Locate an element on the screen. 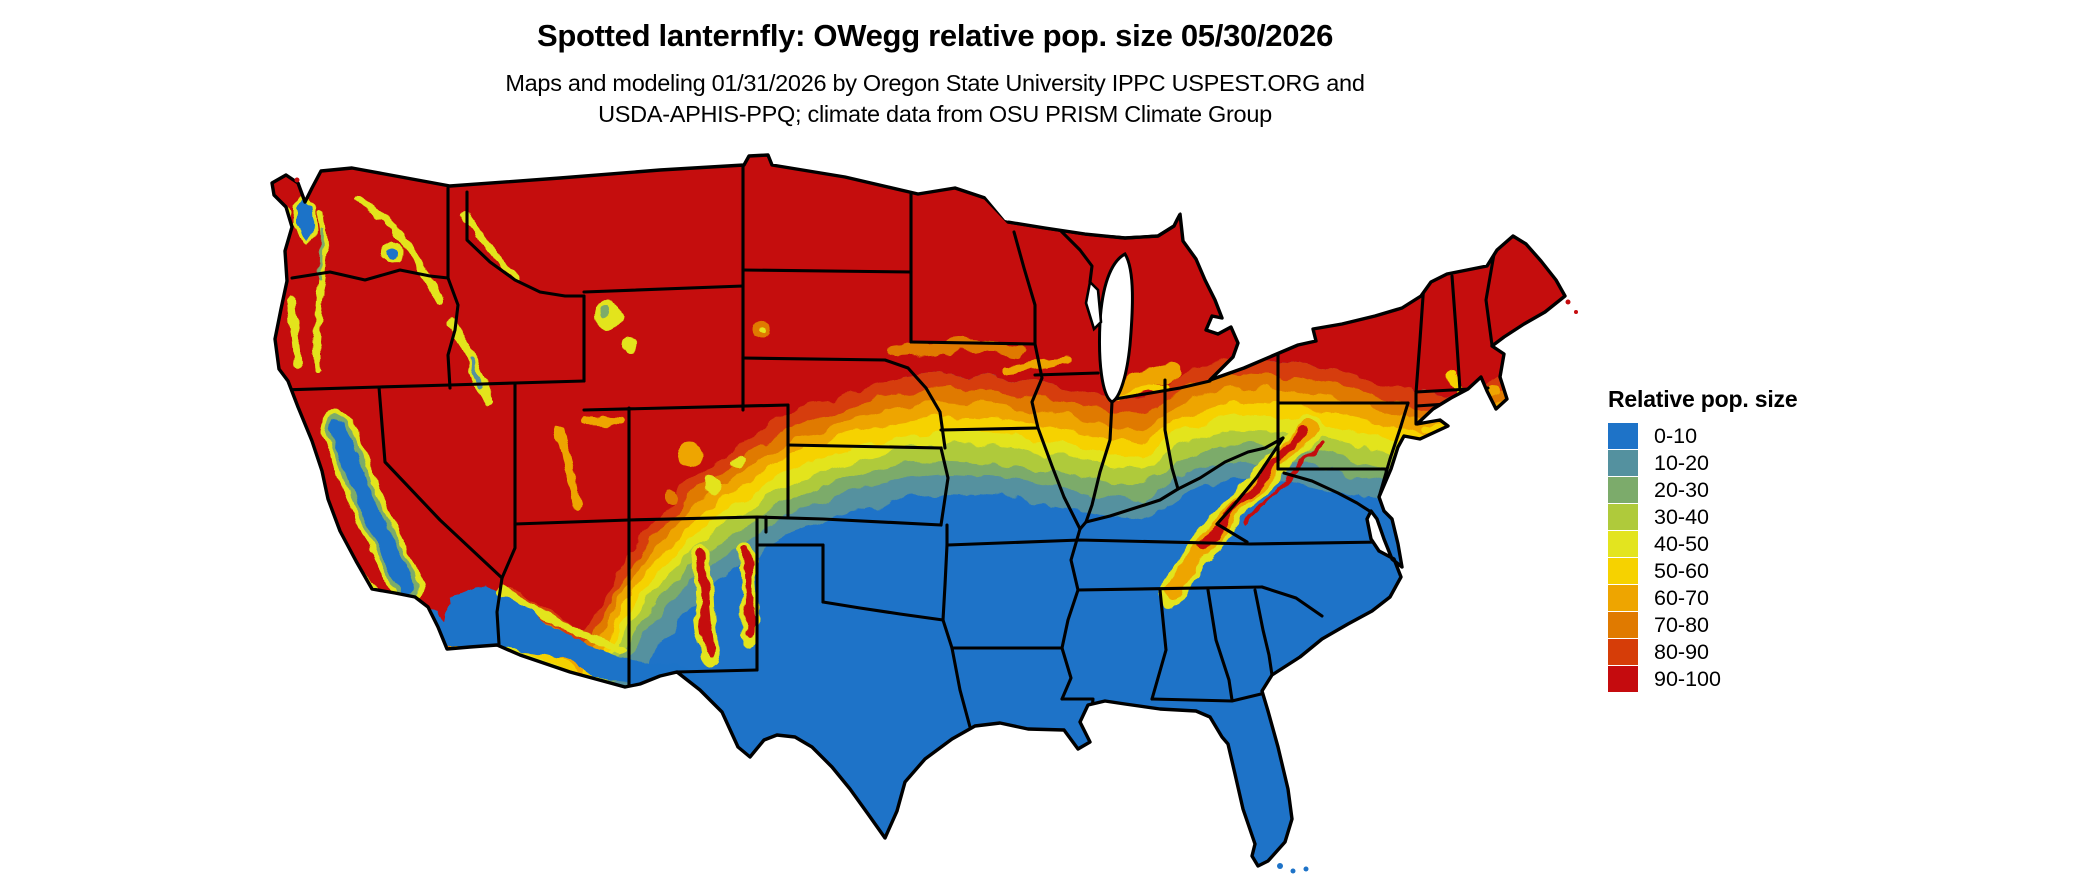 The width and height of the screenshot is (2100, 892). legend-label: 80-90 is located at coordinates (1681, 651).